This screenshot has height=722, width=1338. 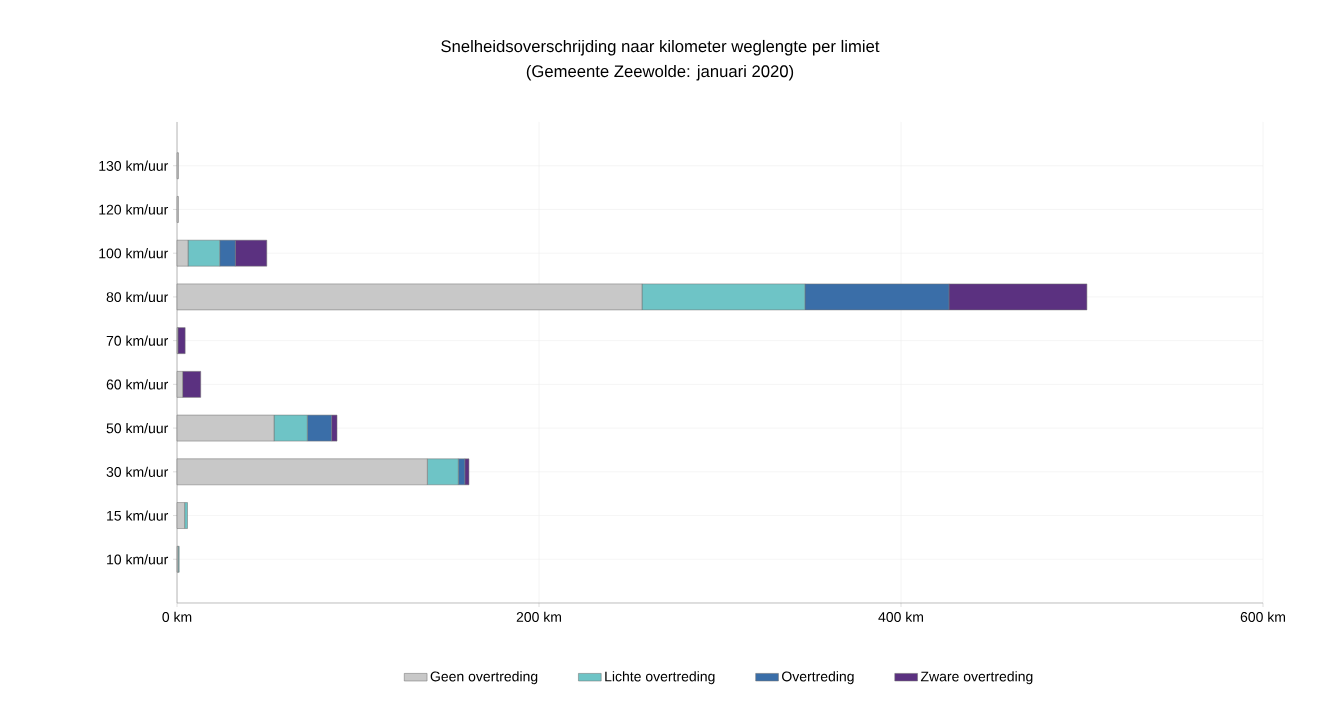 What do you see at coordinates (901, 616) in the screenshot?
I see `x-tick-label: 400 km` at bounding box center [901, 616].